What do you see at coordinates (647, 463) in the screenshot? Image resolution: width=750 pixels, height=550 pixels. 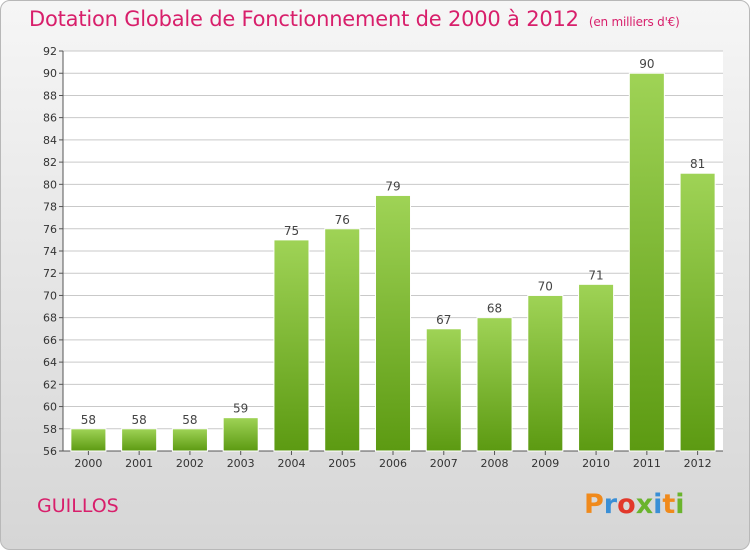 I see `x-tick-label: 2011` at bounding box center [647, 463].